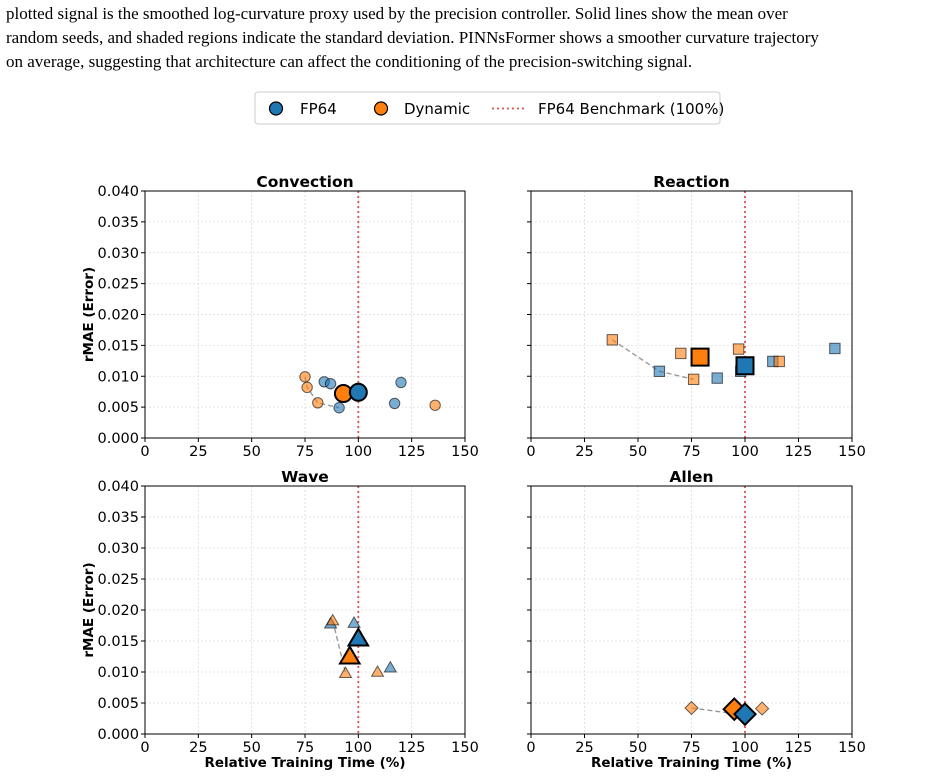 This screenshot has height=776, width=947. What do you see at coordinates (318, 109) in the screenshot?
I see `legend-fp64-label: FP64` at bounding box center [318, 109].